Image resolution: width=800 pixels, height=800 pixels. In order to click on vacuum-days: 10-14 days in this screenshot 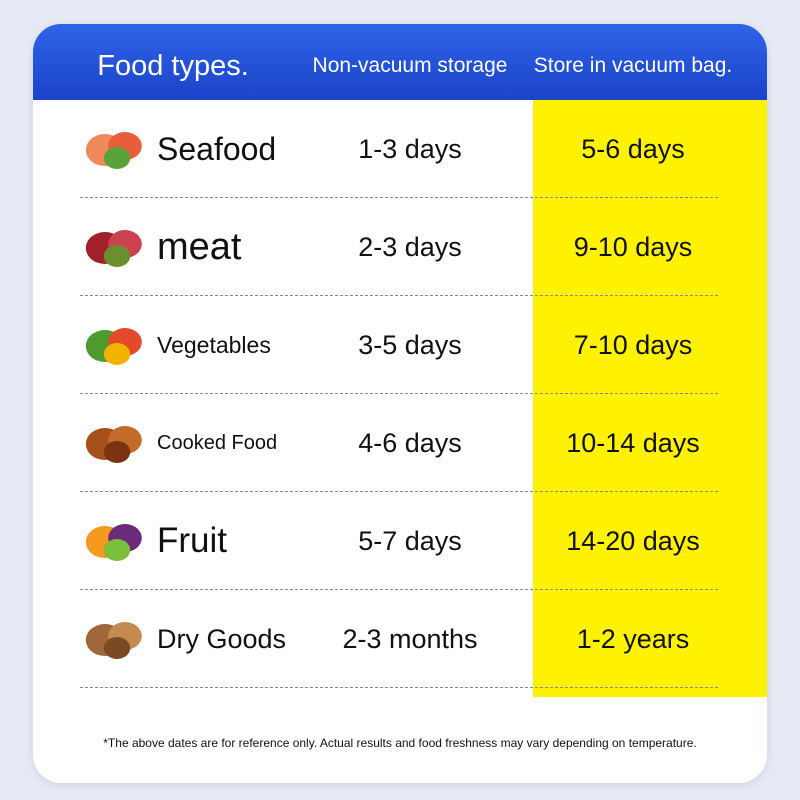, I will do `click(633, 442)`.